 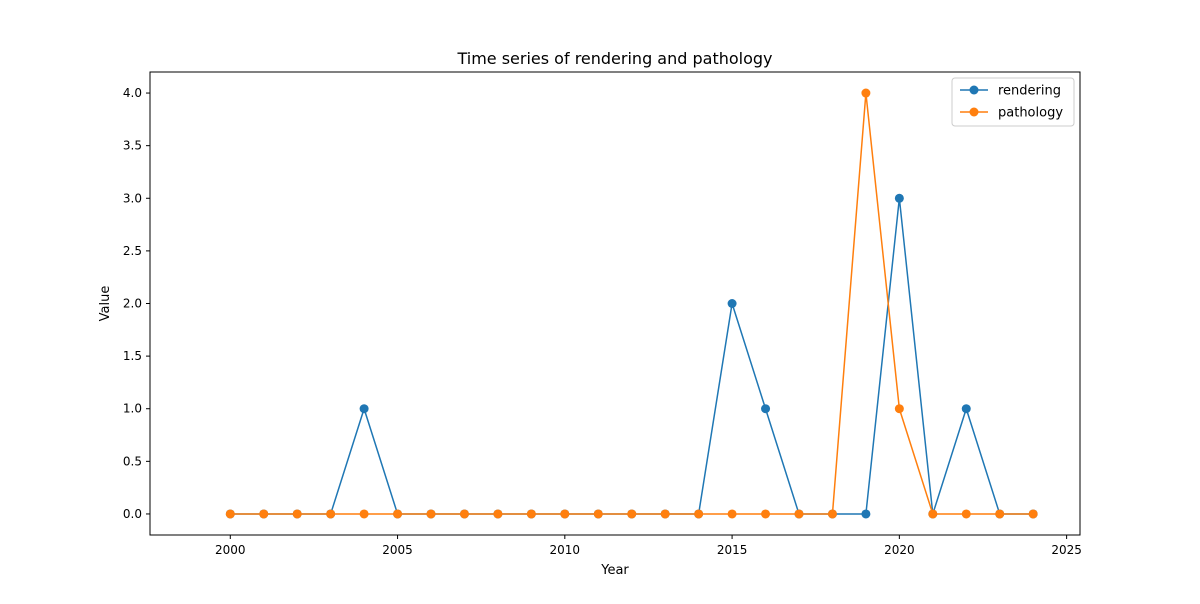 I want to click on y-tick-label: 2.5, so click(x=132, y=251).